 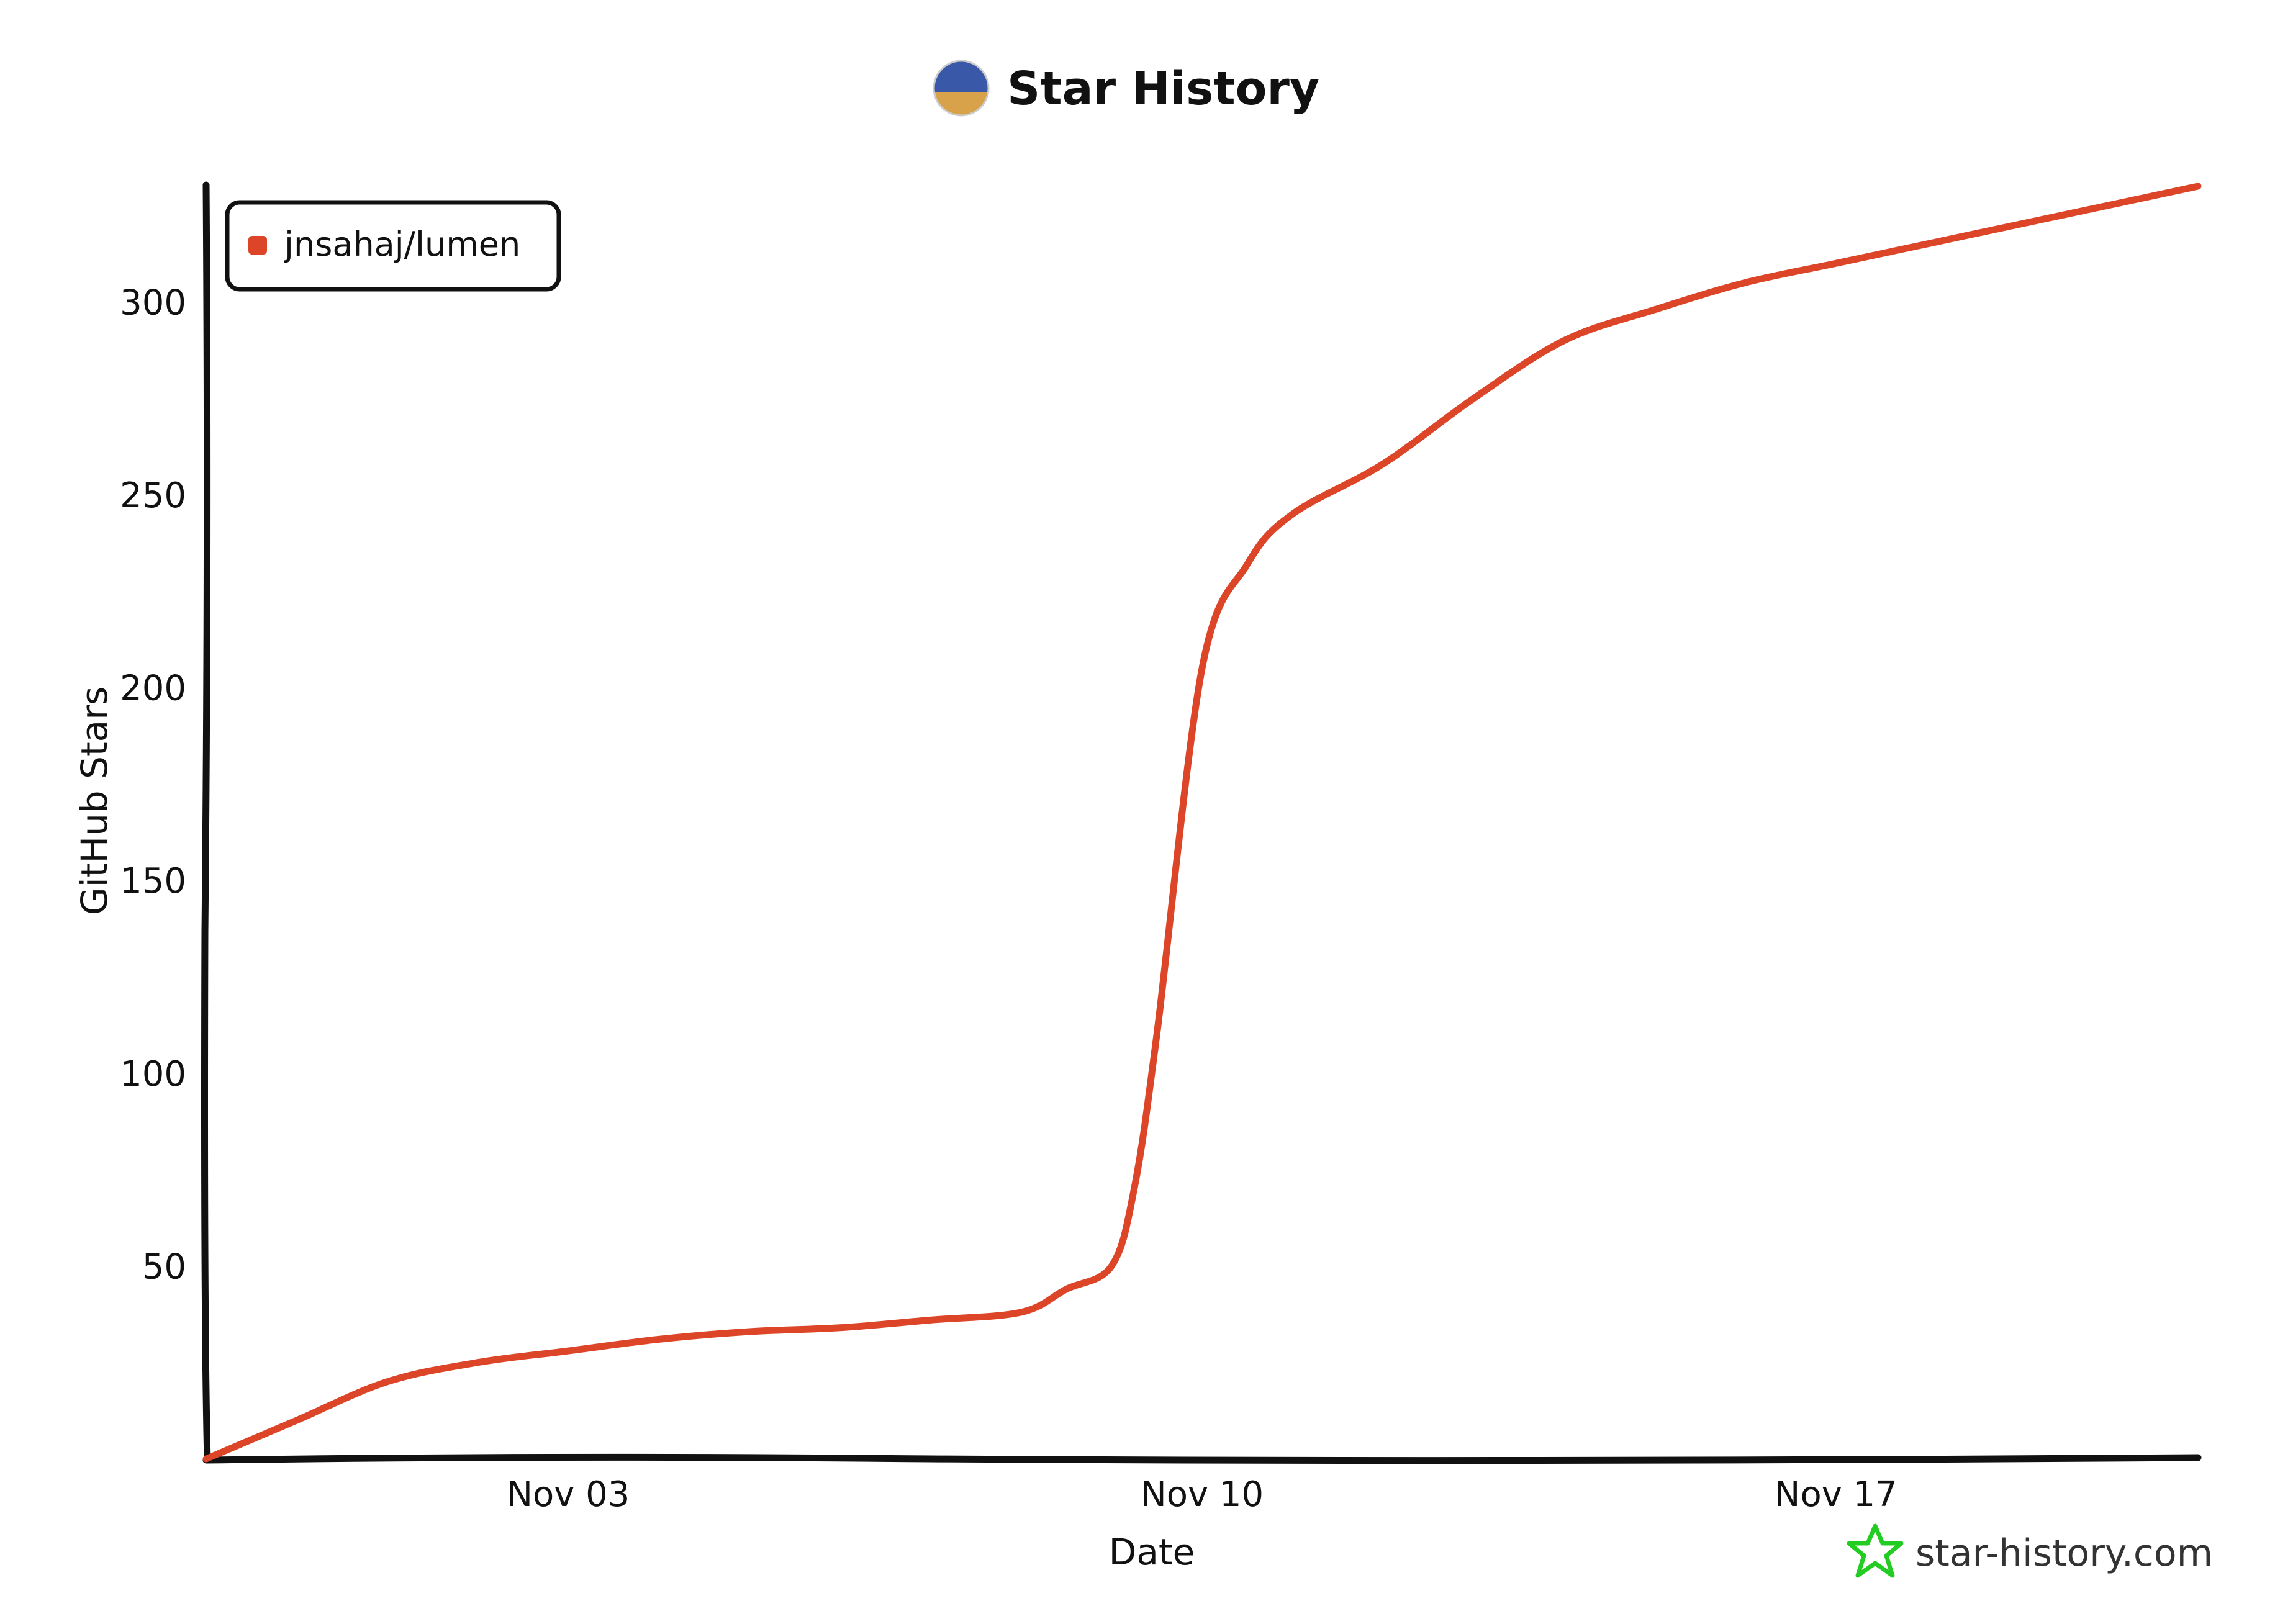 I want to click on title-group: Star History, so click(x=1126, y=88).